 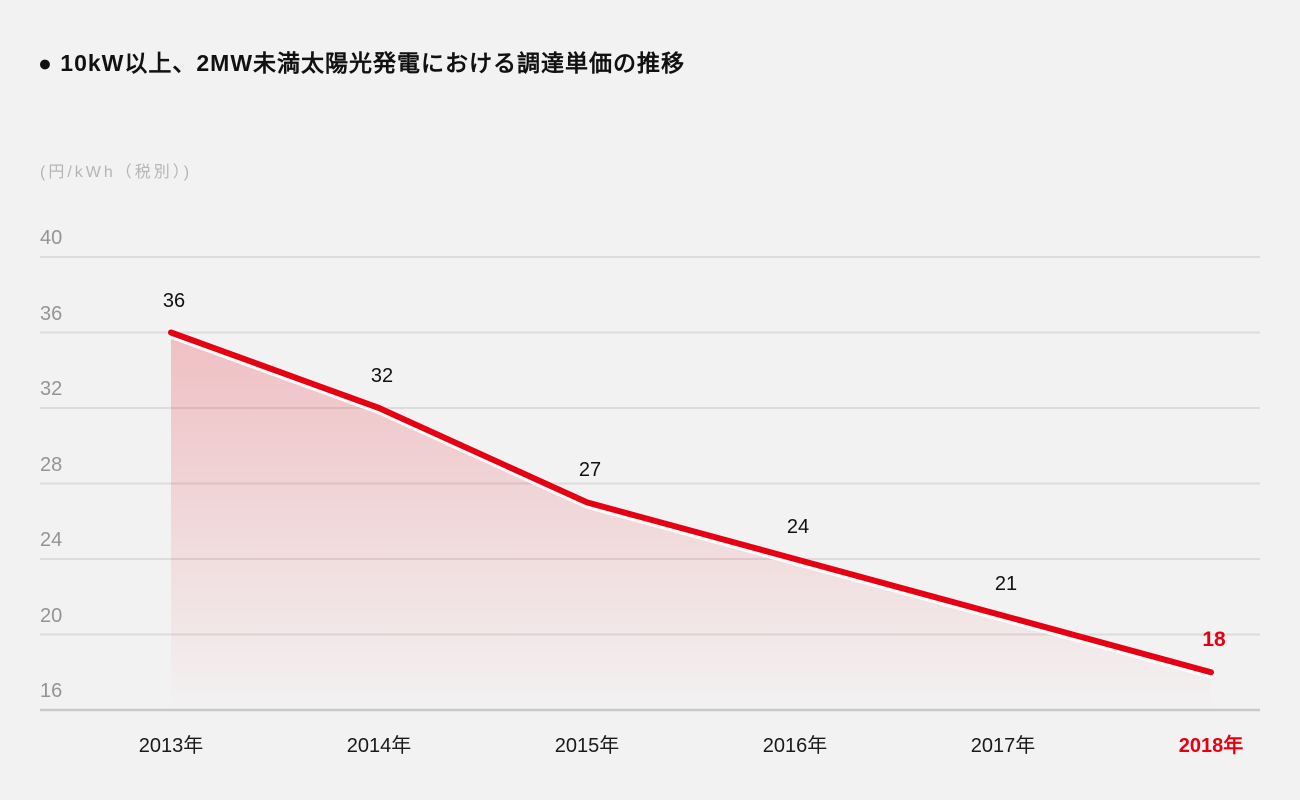 What do you see at coordinates (798, 527) in the screenshot?
I see `data-point-label-4: 24` at bounding box center [798, 527].